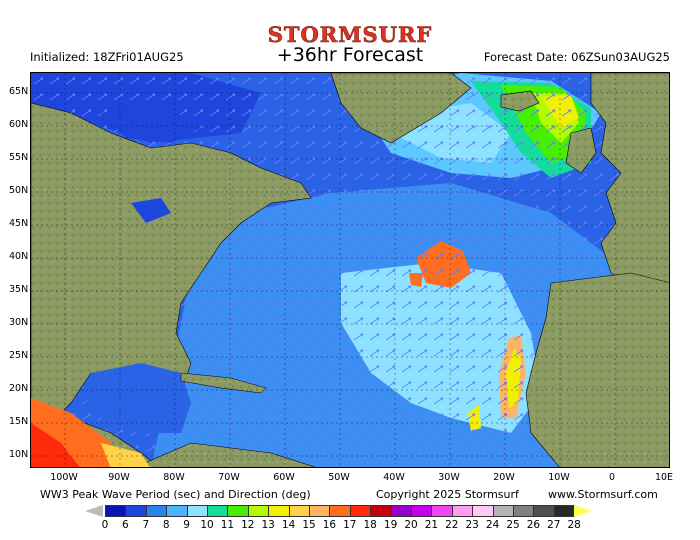 The width and height of the screenshot is (700, 540). Describe the element at coordinates (107, 57) in the screenshot. I see `initialized-label: Initialized: 18ZFri01AUG25` at that location.